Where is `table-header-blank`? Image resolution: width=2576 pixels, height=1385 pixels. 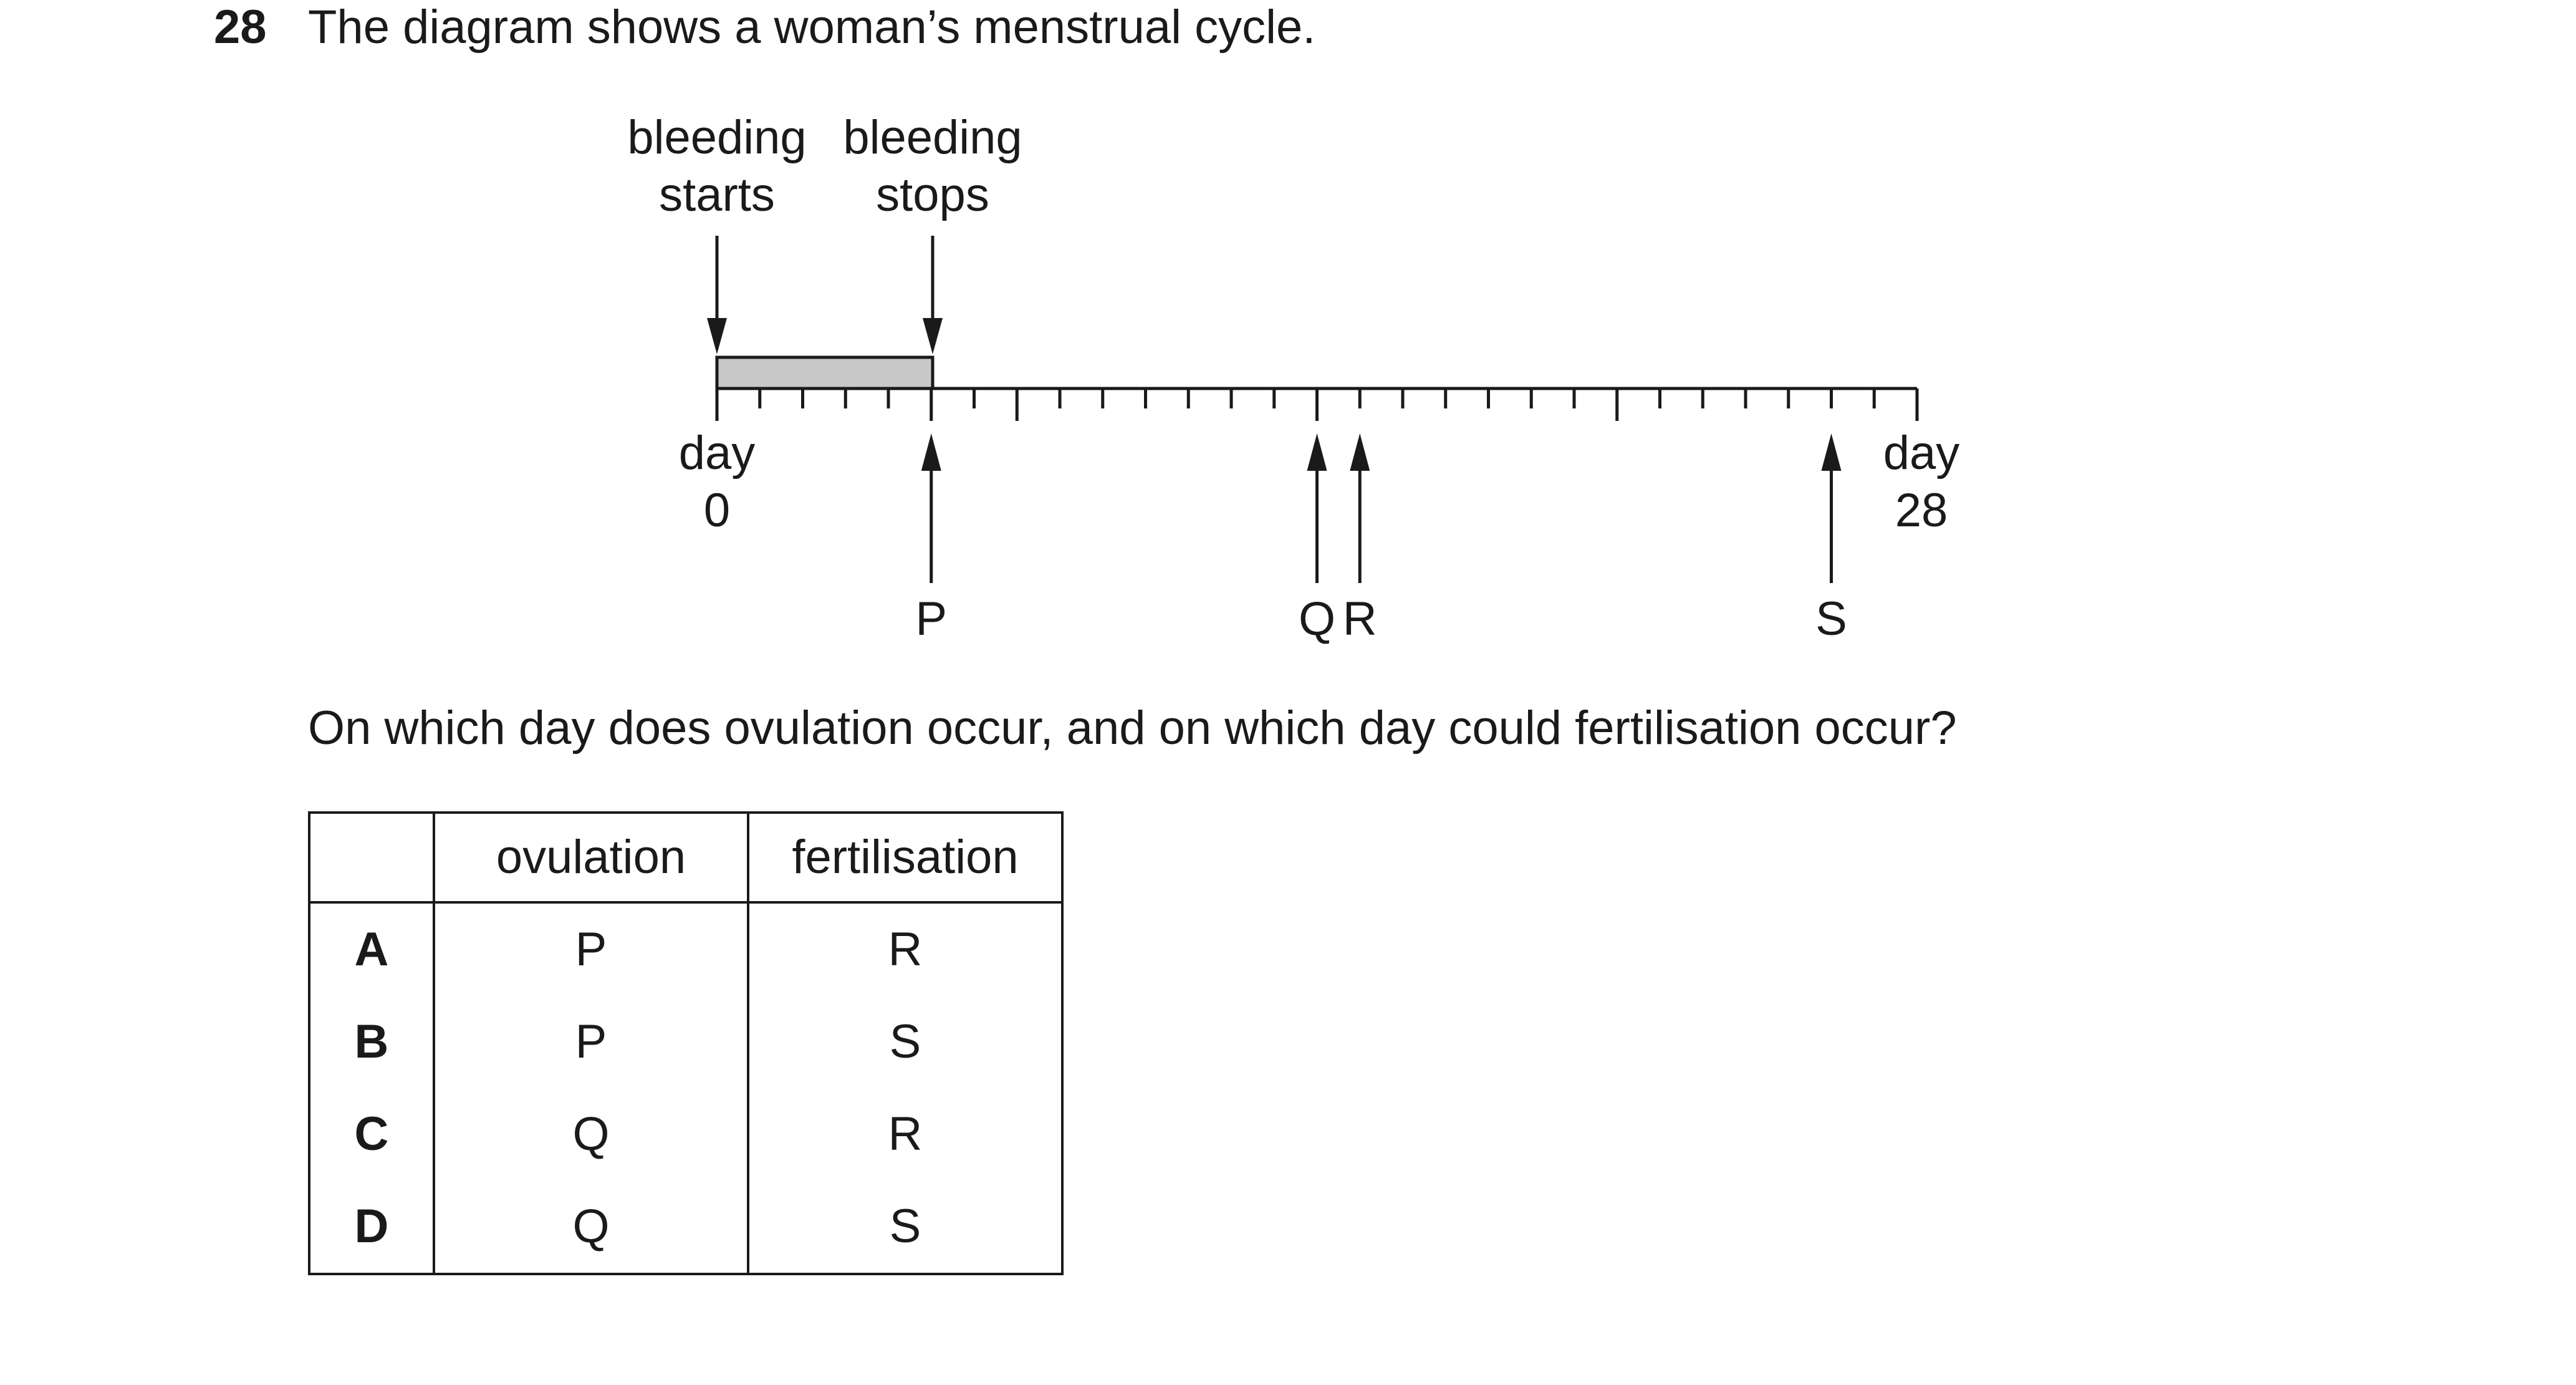
table-header-blank is located at coordinates (371, 857).